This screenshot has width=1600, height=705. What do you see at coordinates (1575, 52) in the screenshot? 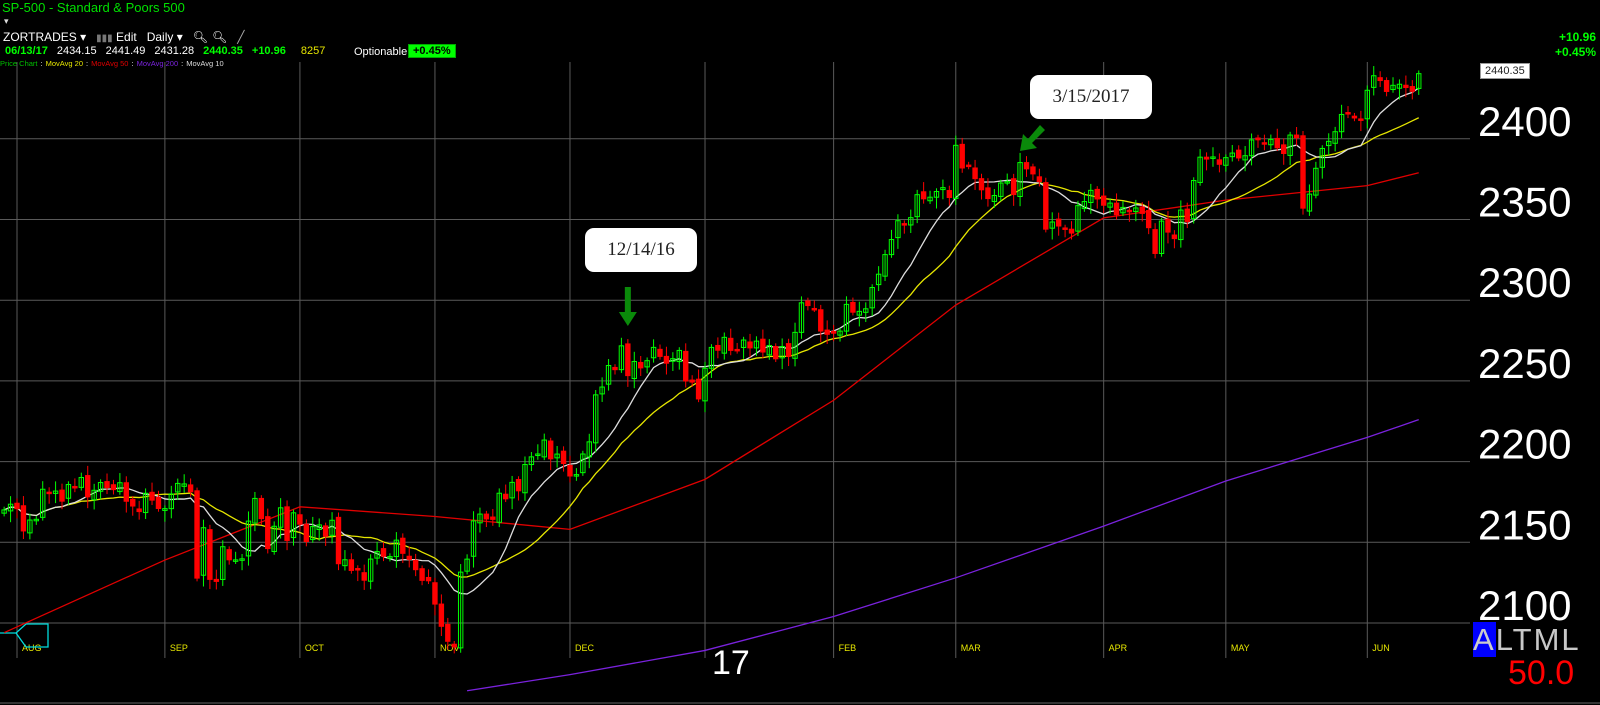
I see `right-percent: +0.45%` at bounding box center [1575, 52].